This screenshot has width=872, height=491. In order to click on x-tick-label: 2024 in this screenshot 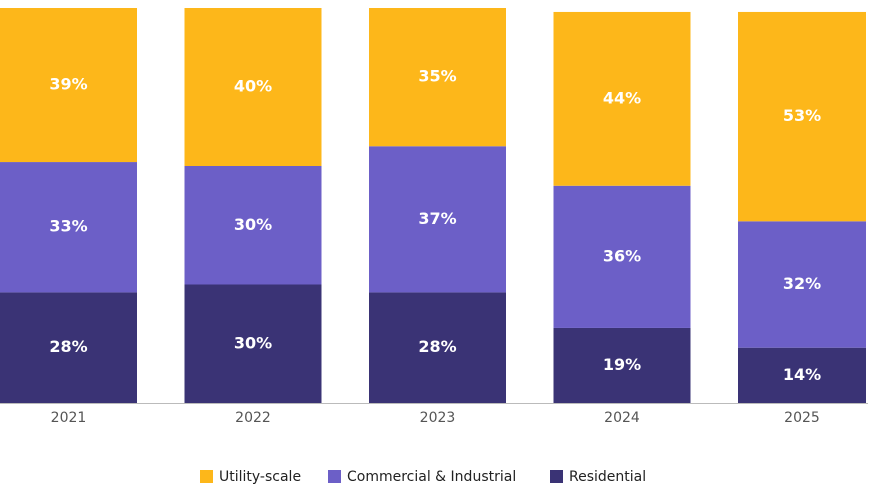, I will do `click(622, 418)`.